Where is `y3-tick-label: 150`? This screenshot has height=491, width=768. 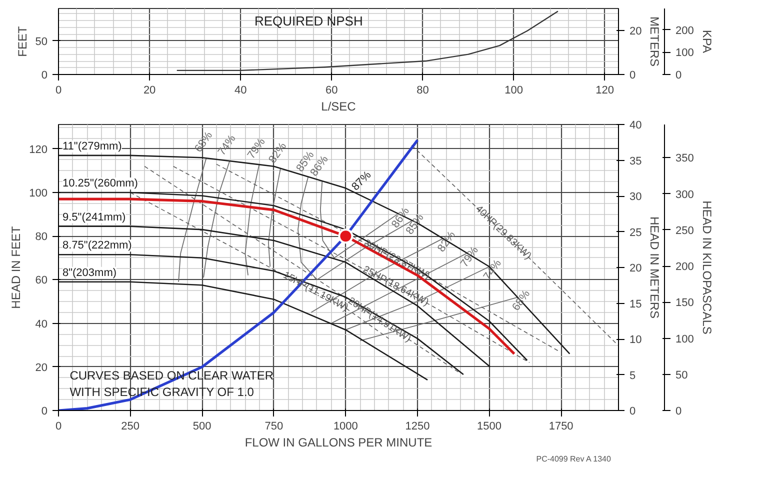
y3-tick-label: 150 is located at coordinates (685, 303).